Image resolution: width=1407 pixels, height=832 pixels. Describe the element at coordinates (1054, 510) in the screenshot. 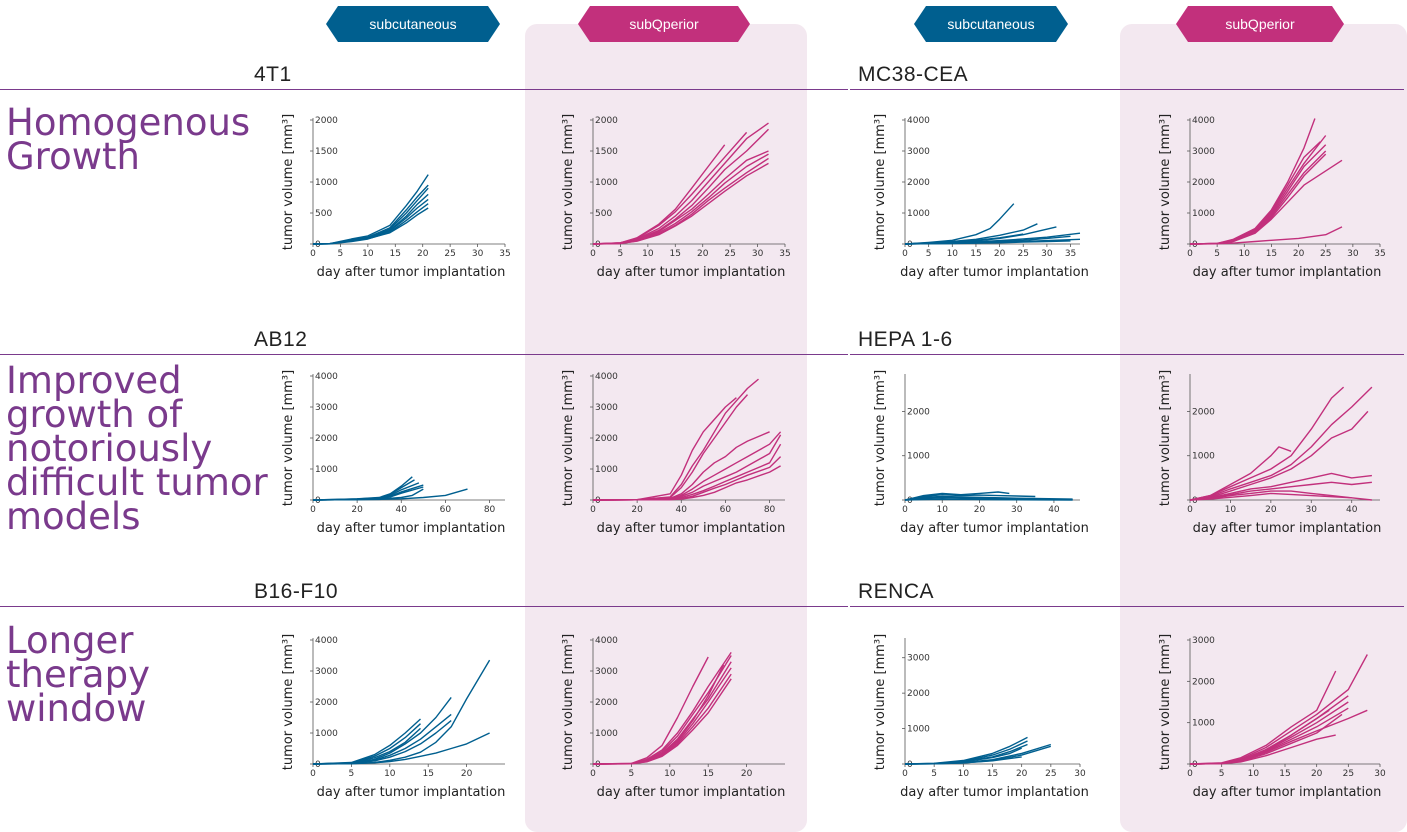

I see `x-tick-label: 40` at that location.